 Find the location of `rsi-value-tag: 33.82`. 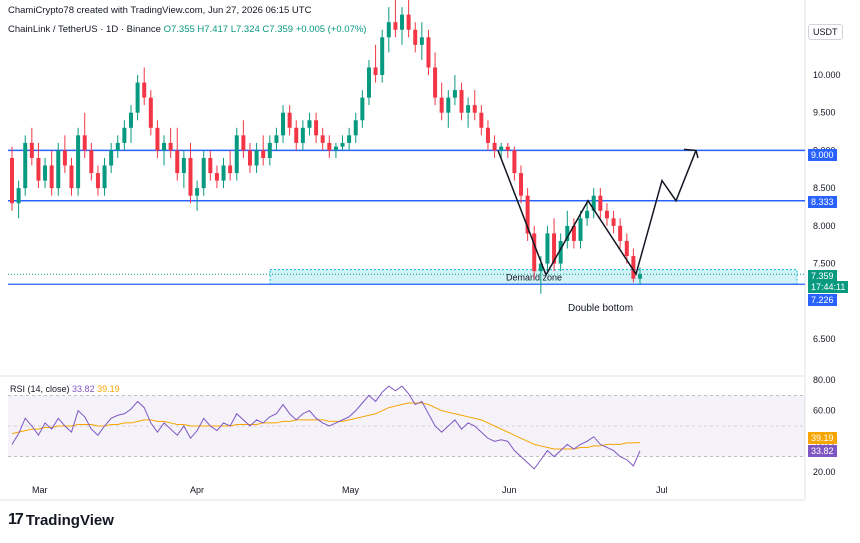

rsi-value-tag: 33.82 is located at coordinates (822, 451).